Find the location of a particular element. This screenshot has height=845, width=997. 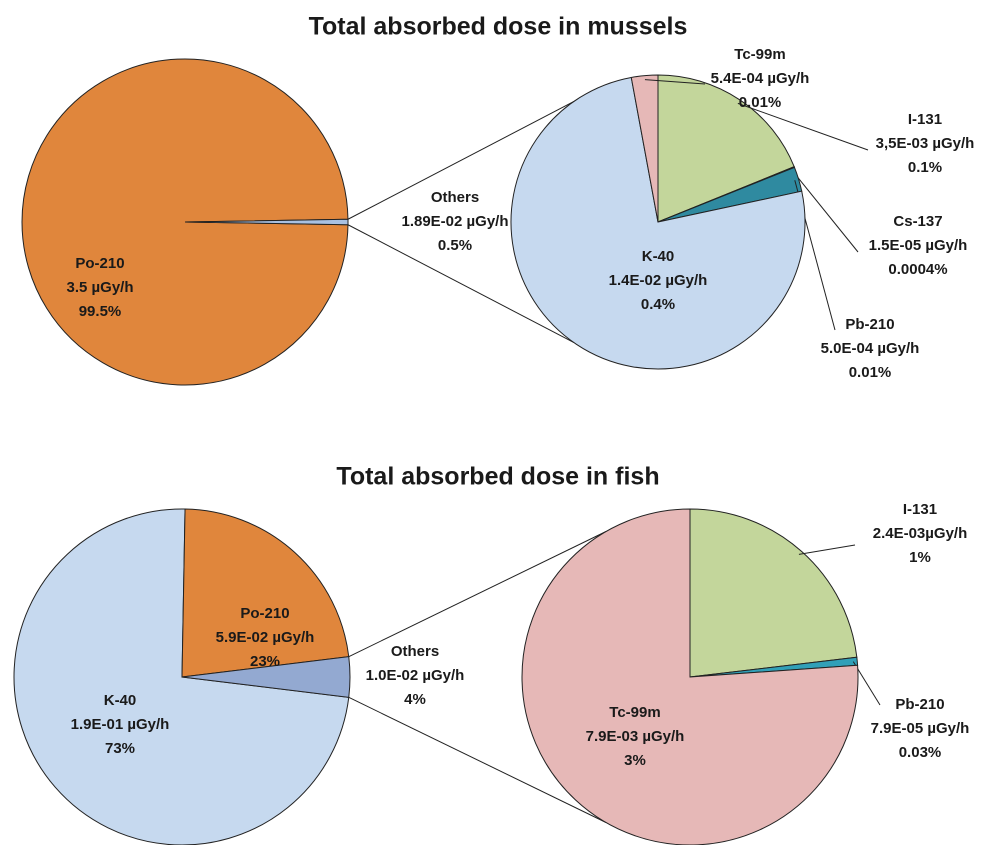

slice-label: 0.4% is located at coordinates (658, 304).